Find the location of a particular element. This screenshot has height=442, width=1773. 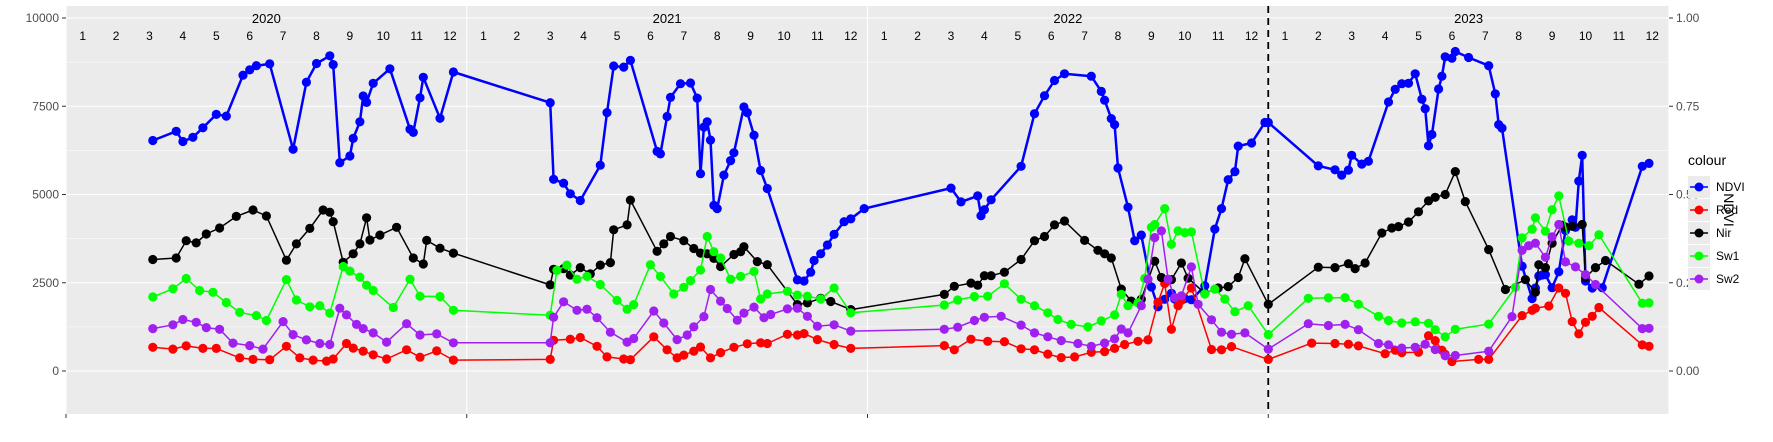

year-label: 2020 is located at coordinates (266, 18).